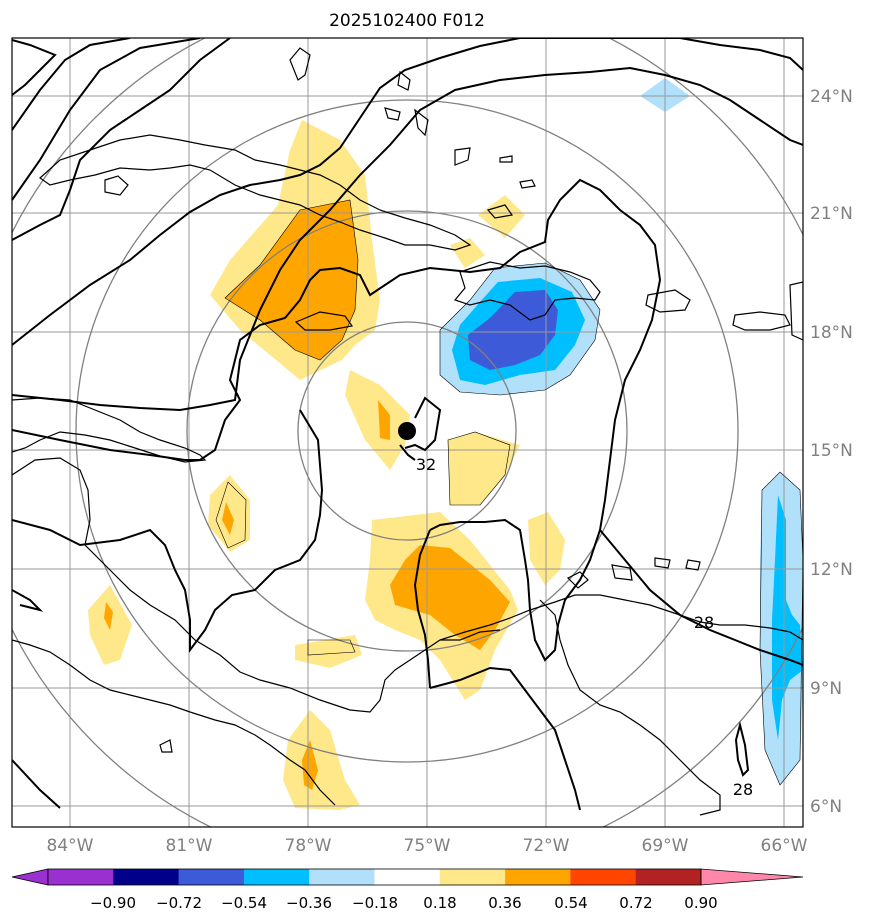 Image resolution: width=873 pixels, height=924 pixels. I want to click on latitude-labels: 24°N 21°N 18°N 15°N 12°N 9°N 6°N, so click(831, 452).